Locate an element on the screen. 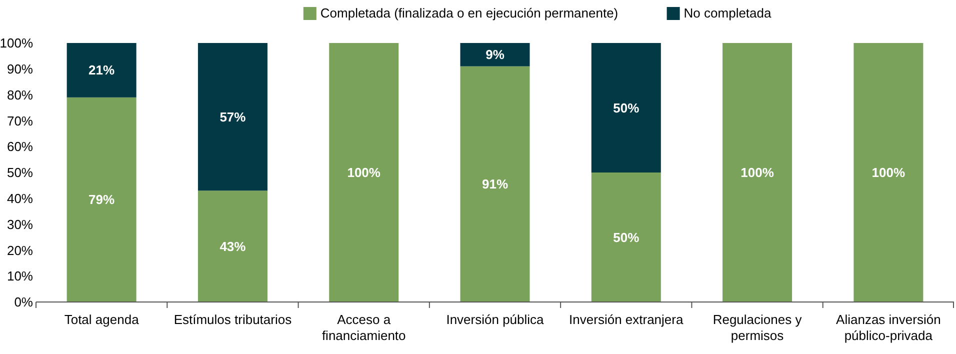 The image size is (956, 354). y-tick-label: 20% is located at coordinates (20, 250).